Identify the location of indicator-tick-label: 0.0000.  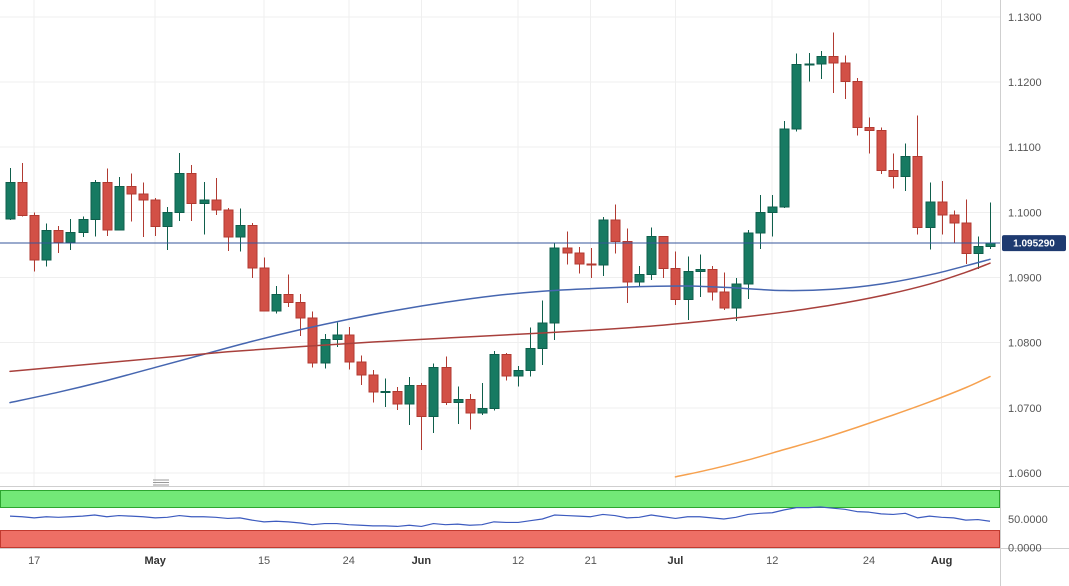
(1025, 549).